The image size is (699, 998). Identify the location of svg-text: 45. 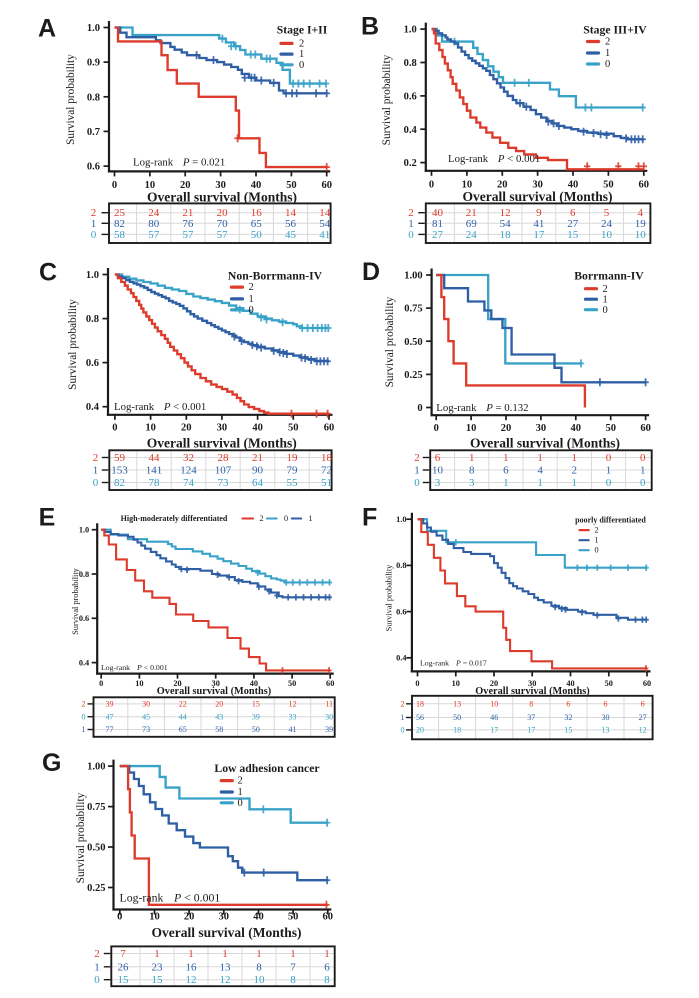
(291, 235).